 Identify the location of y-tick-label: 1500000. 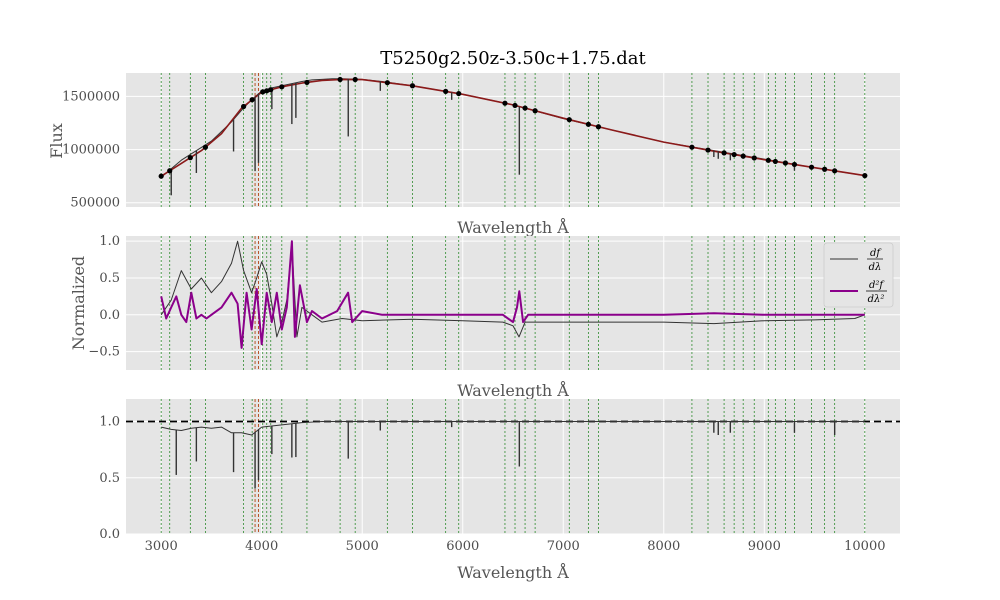
(91, 96).